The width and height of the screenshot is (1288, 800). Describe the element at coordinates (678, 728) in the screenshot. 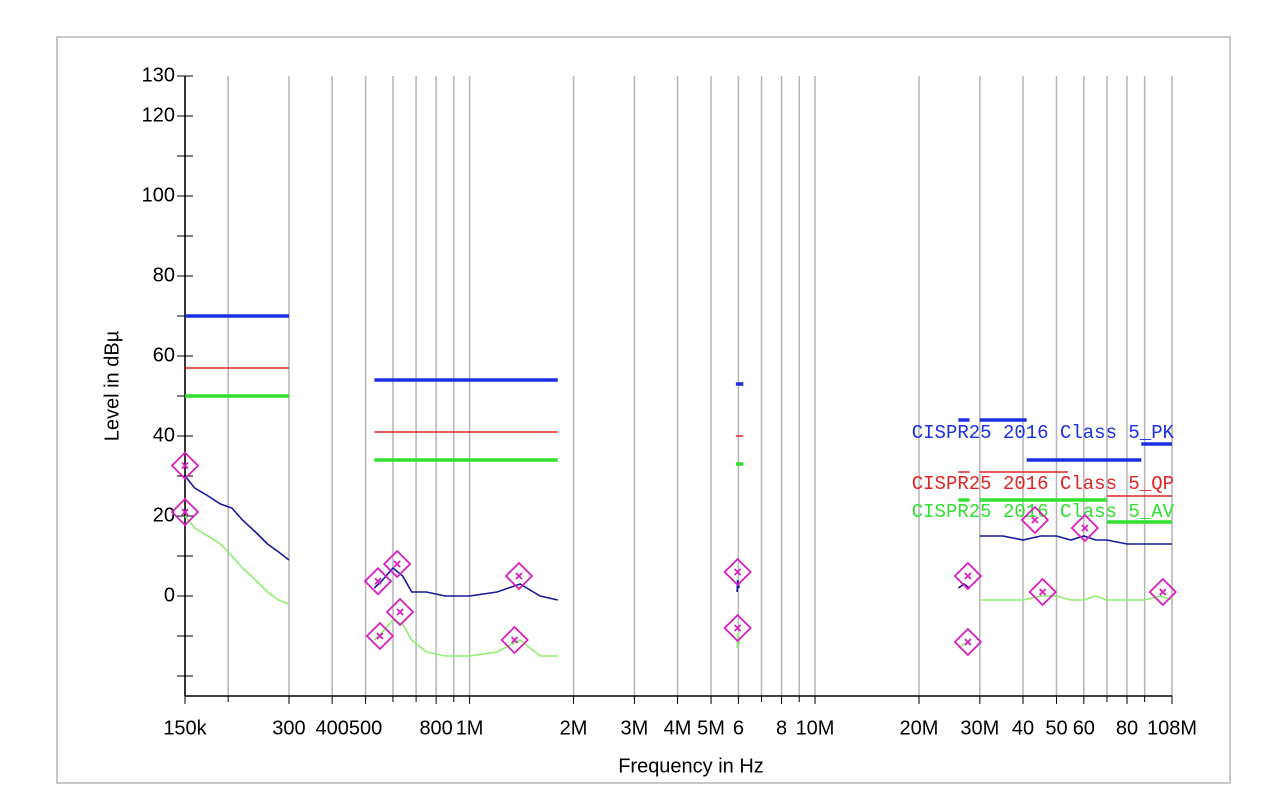

I see `x-tick-label: 4M` at that location.